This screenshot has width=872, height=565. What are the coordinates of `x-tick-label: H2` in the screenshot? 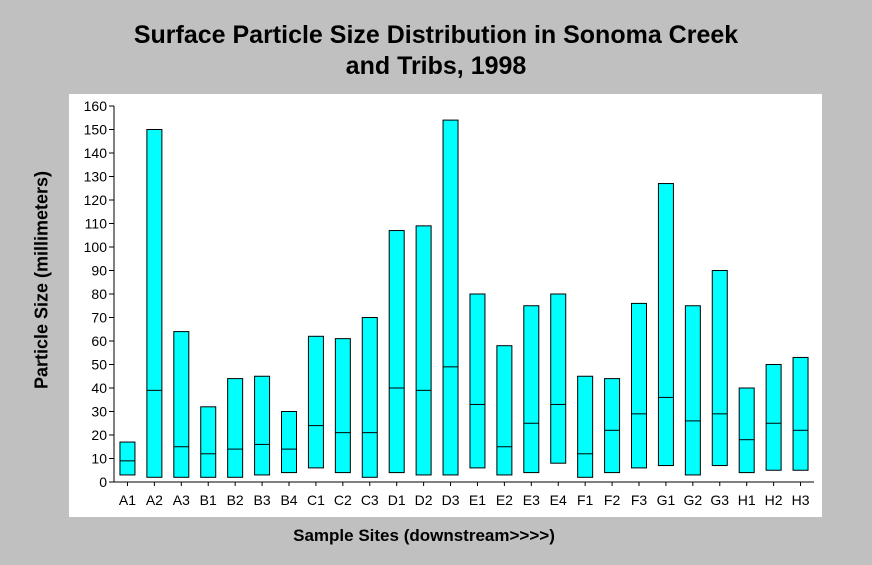 It's located at (774, 500).